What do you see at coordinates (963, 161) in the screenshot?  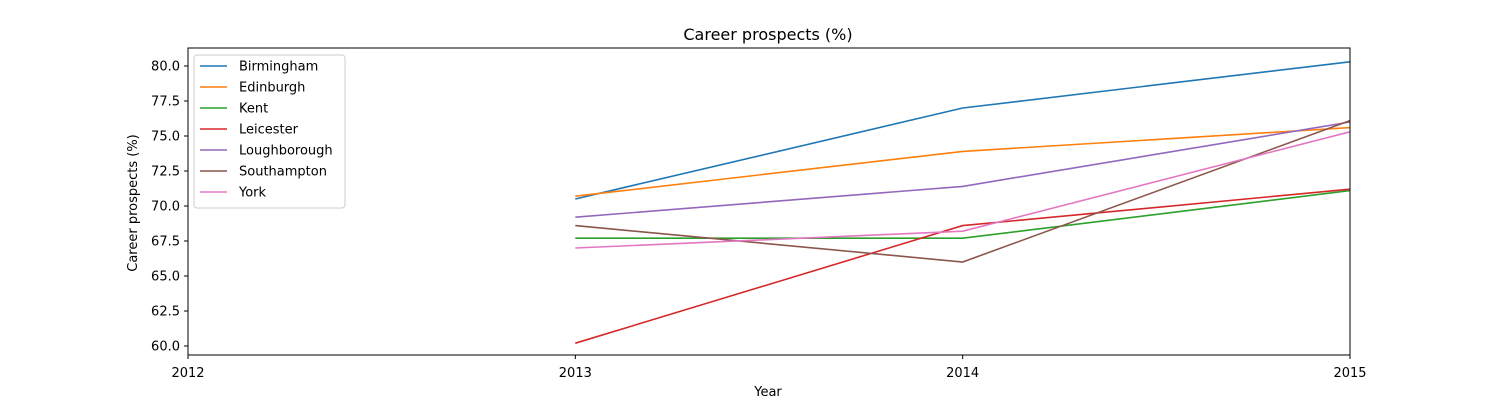 I see `series-line-edinburgh` at bounding box center [963, 161].